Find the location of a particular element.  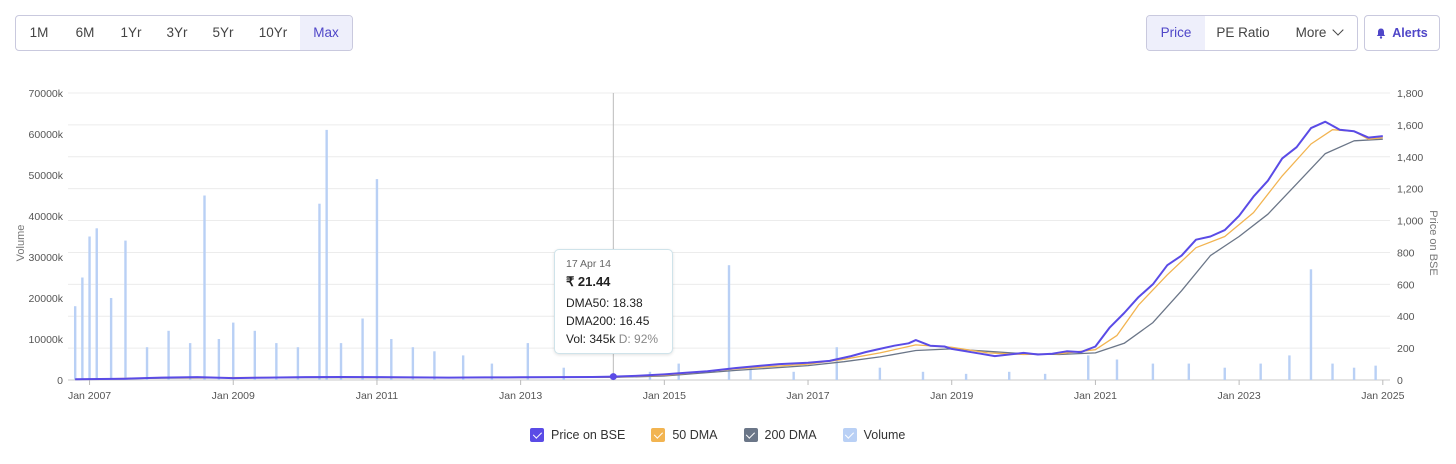

y-right-tick-label: 600 is located at coordinates (1406, 285).